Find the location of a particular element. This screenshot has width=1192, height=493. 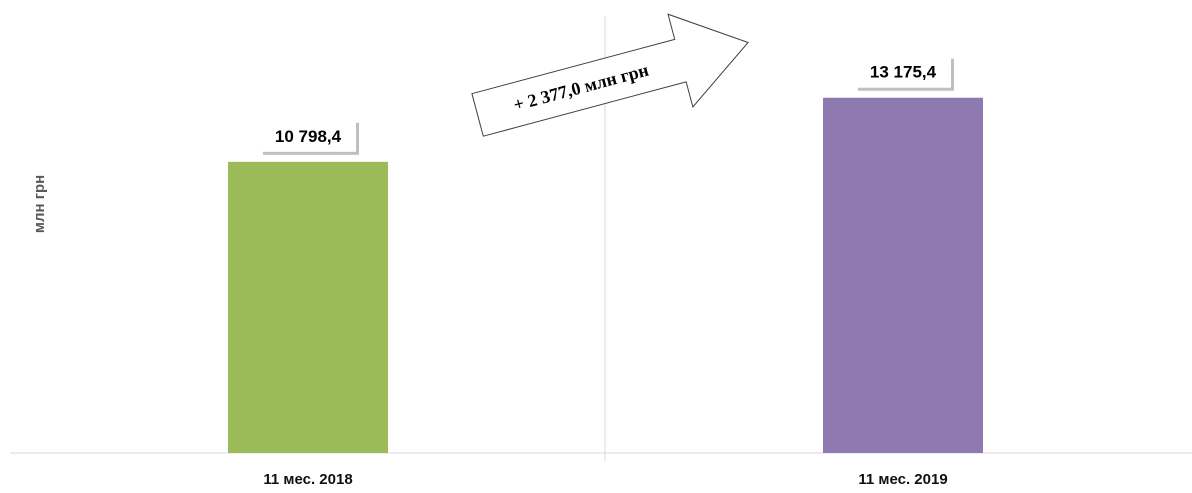

data-label-text: 13 175,4 is located at coordinates (903, 72).